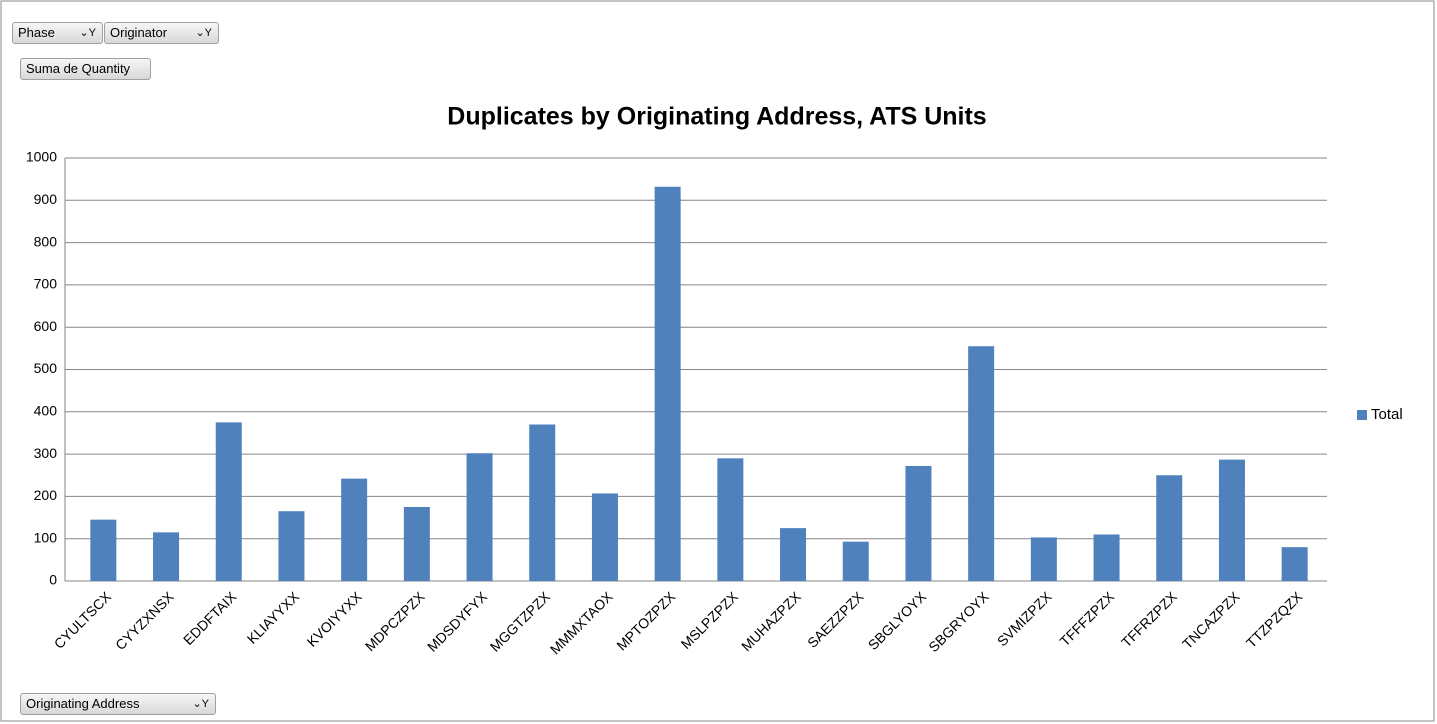 This screenshot has height=724, width=1437. What do you see at coordinates (46, 241) in the screenshot?
I see `y-tick-label: 800` at bounding box center [46, 241].